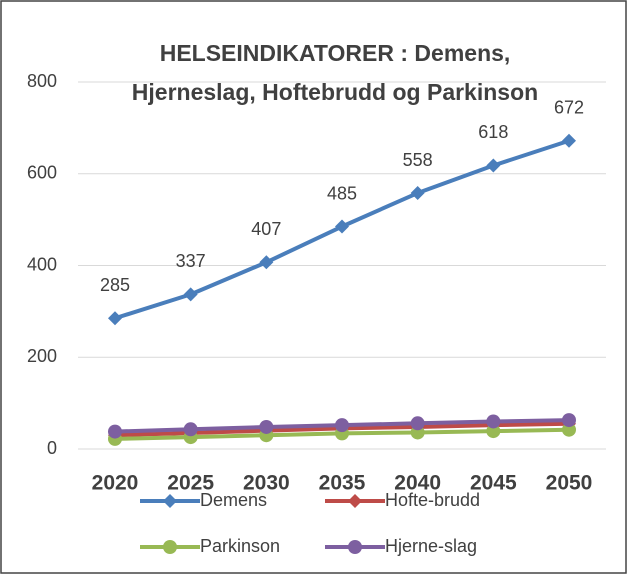 This screenshot has width=627, height=574. I want to click on data-label: 558, so click(418, 160).